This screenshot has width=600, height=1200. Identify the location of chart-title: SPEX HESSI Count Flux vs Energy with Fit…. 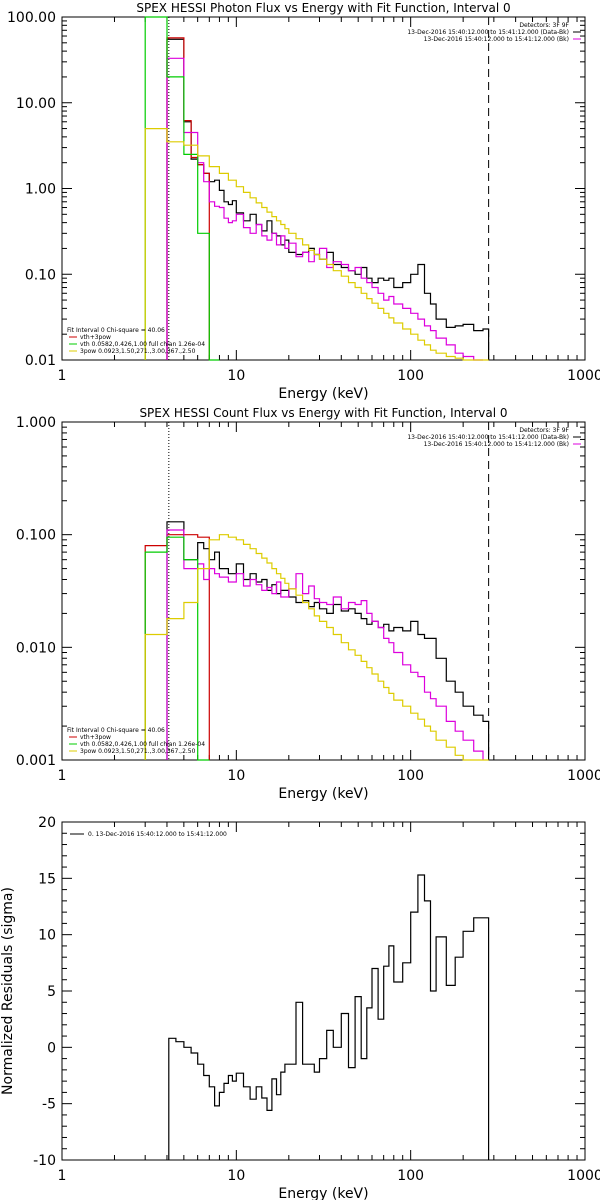
(323, 413).